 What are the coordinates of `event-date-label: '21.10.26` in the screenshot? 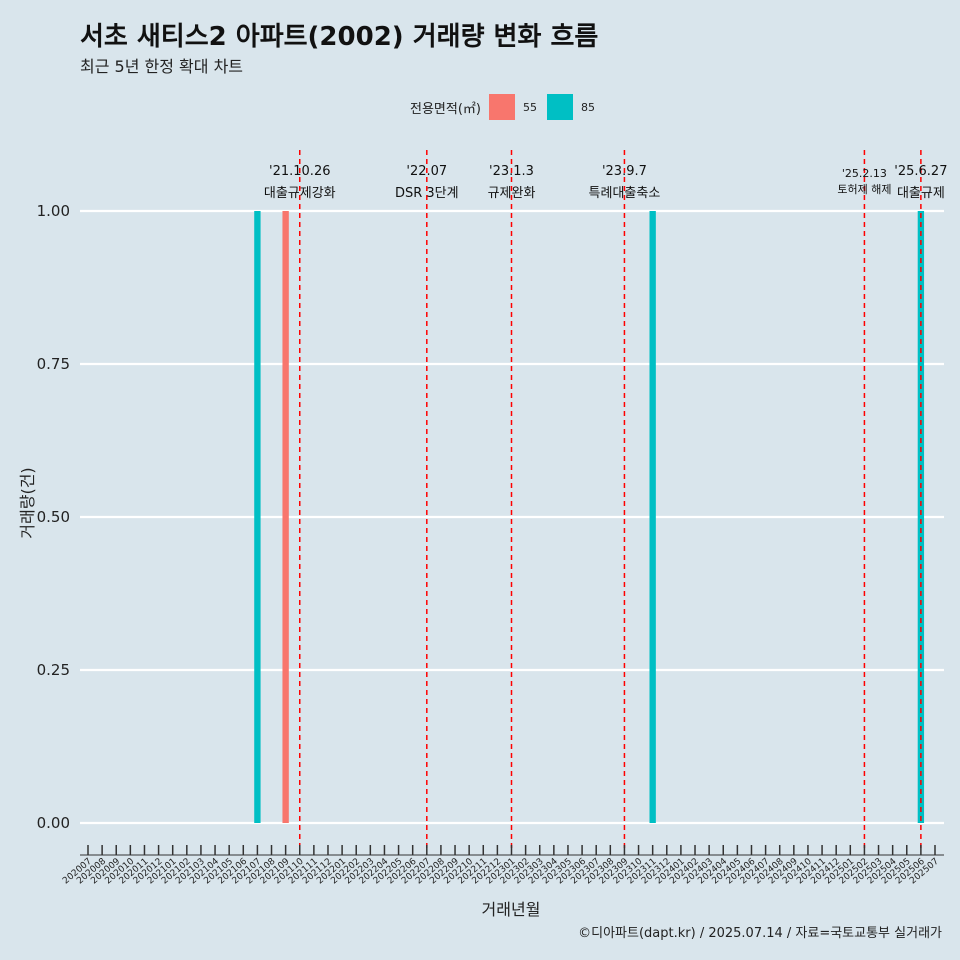 It's located at (299, 171).